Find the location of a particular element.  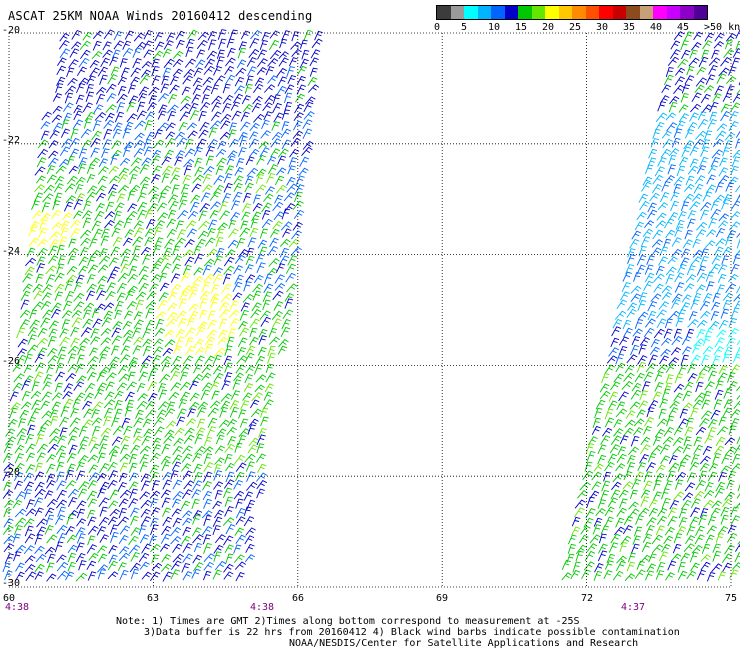

time-label: 4:38 is located at coordinates (17, 607).